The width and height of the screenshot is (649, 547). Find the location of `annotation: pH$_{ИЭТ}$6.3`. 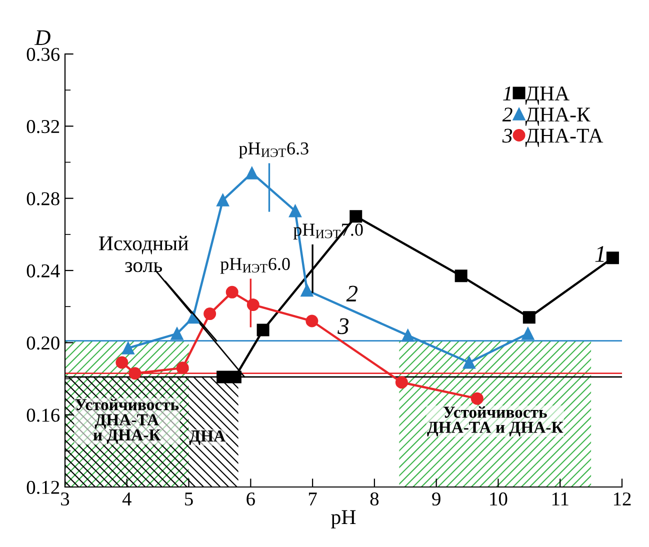

annotation: pH$_{ИЭТ}$6.3 is located at coordinates (273, 150).